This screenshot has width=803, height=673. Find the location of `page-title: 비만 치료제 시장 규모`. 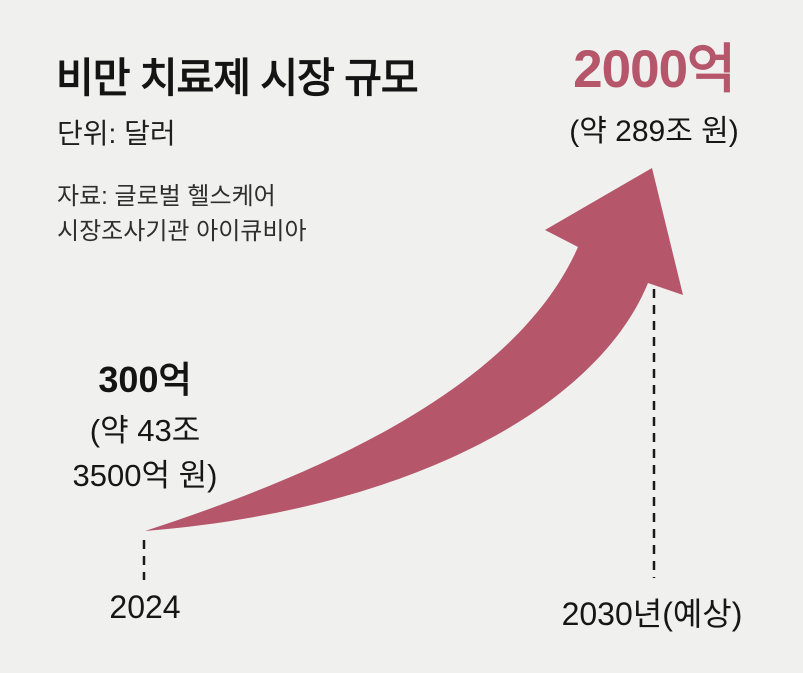

page-title: 비만 치료제 시장 규모 is located at coordinates (237, 78).